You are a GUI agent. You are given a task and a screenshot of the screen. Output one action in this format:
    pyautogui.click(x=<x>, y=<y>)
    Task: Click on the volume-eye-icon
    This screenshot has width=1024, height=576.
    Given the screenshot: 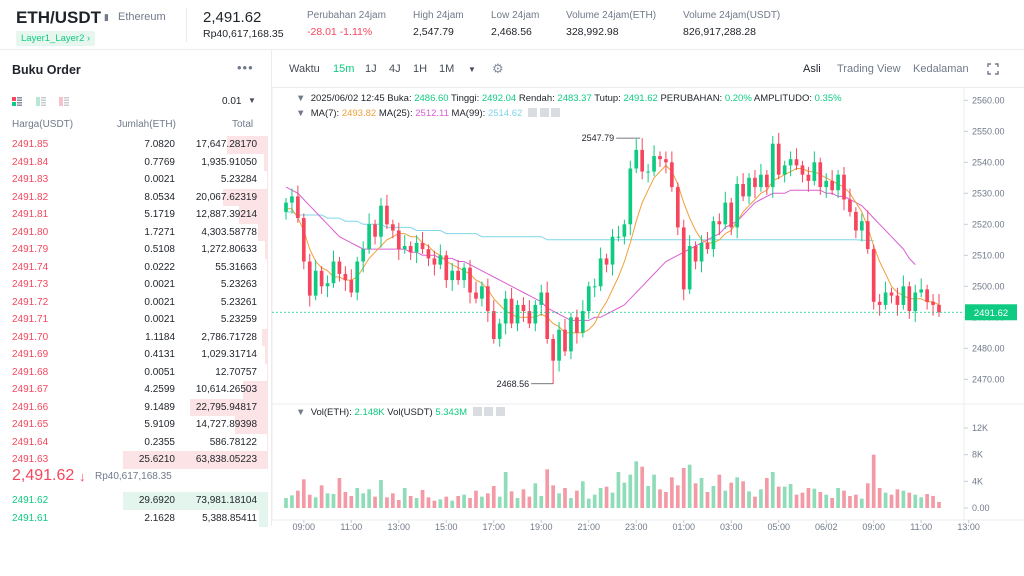 What is the action you would take?
    pyautogui.click(x=477, y=411)
    